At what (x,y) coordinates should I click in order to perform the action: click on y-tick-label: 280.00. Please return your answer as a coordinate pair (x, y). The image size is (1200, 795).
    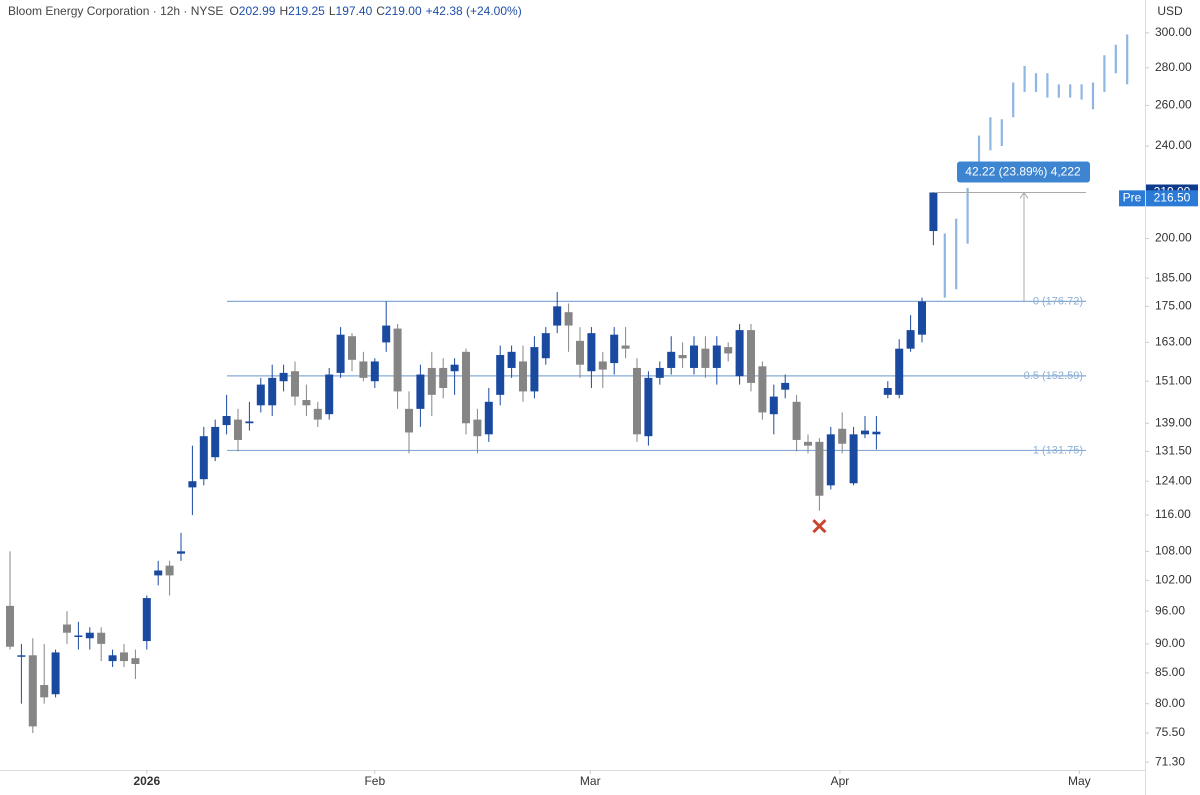
    Looking at the image, I should click on (1173, 67).